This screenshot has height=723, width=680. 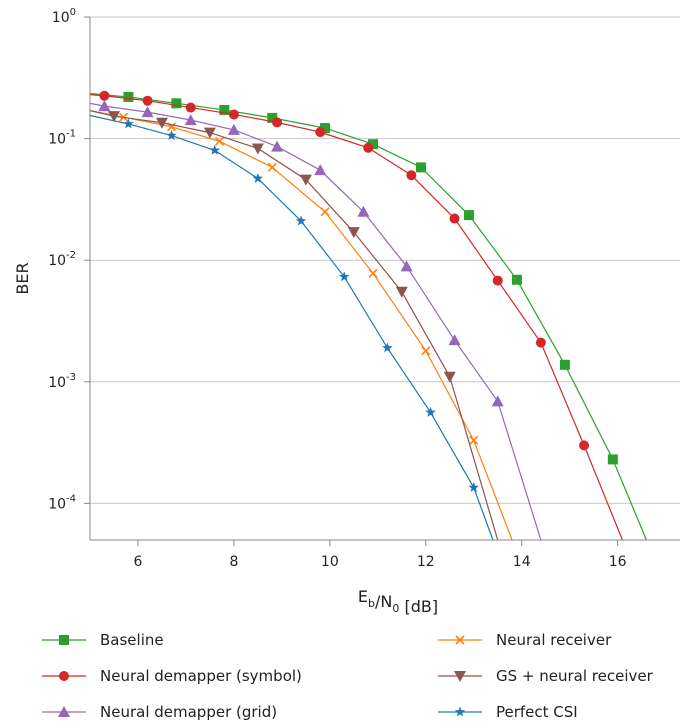 What do you see at coordinates (398, 601) in the screenshot?
I see `x-axis-title: Eb/N0 [dB]` at bounding box center [398, 601].